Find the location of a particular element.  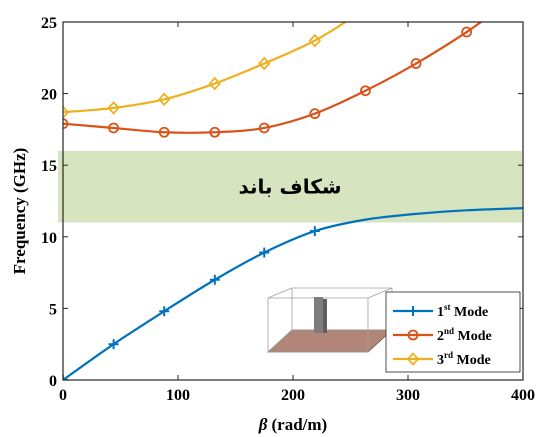

band-gap-label: شکاف باند is located at coordinates (289, 187).